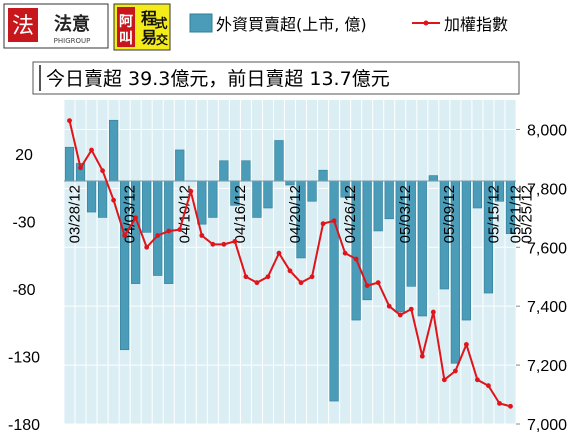 Image resolution: width=579 pixels, height=446 pixels. What do you see at coordinates (526, 214) in the screenshot?
I see `date-label: 05/25/12` at bounding box center [526, 214].